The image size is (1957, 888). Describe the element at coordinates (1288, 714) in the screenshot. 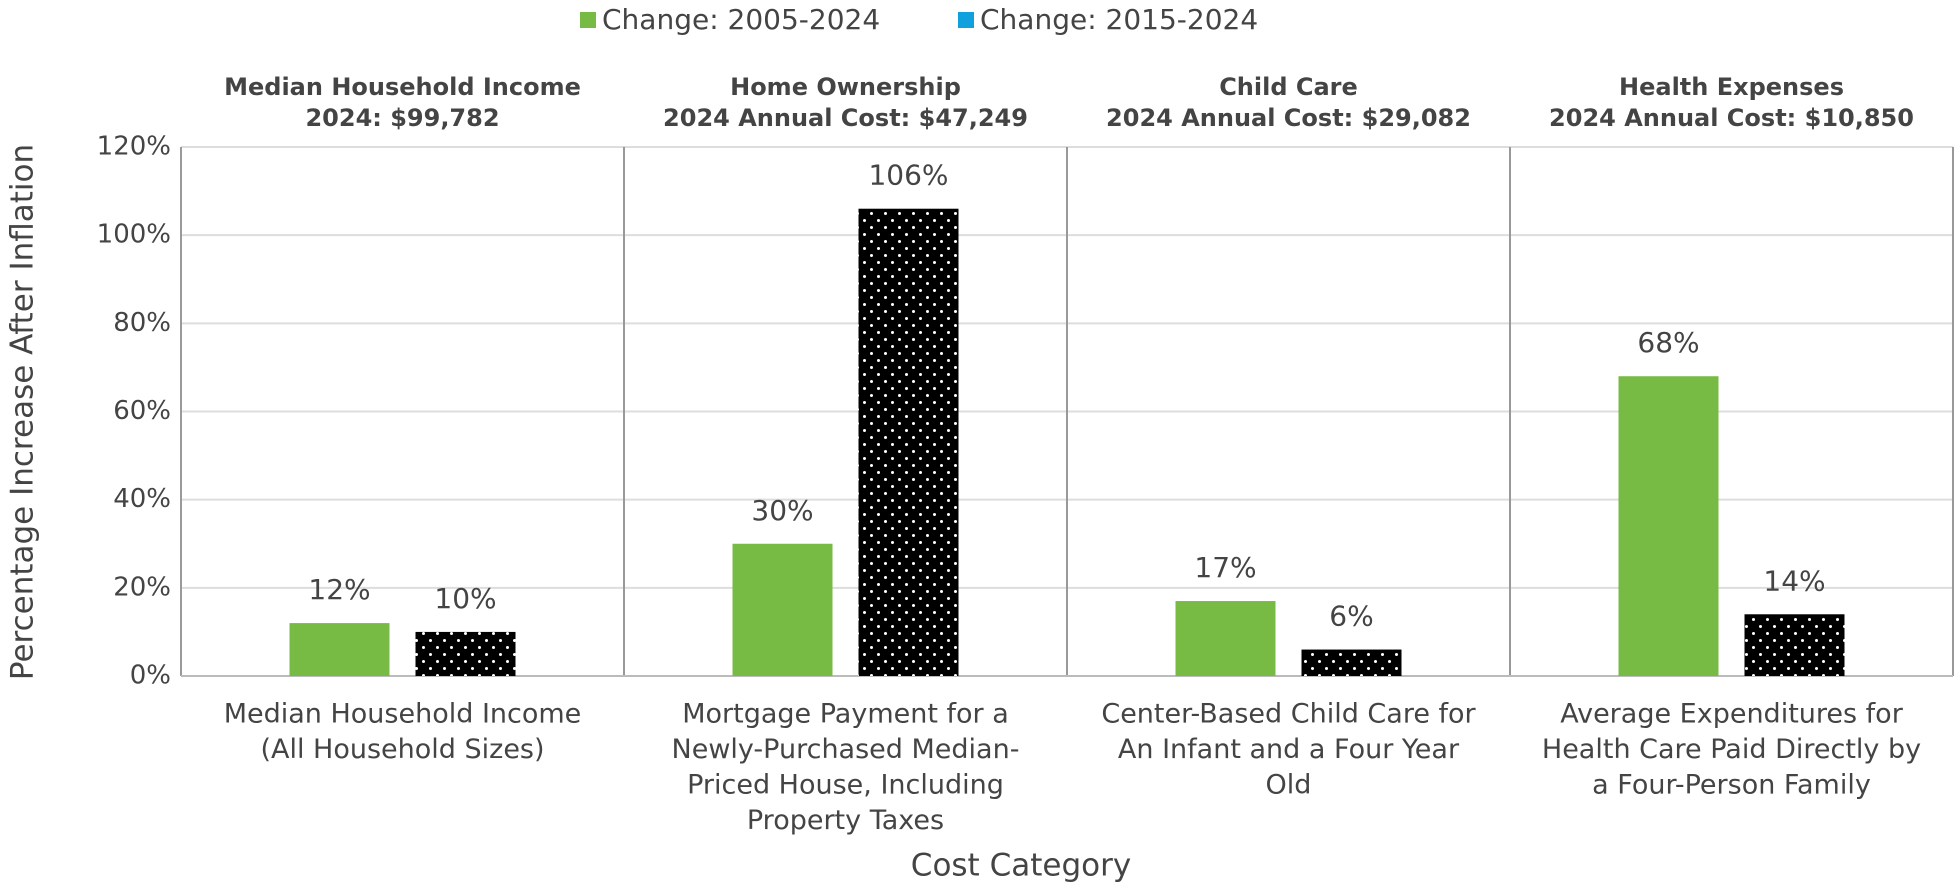

I see `x-tick-label: Center-Based Child Care for` at that location.